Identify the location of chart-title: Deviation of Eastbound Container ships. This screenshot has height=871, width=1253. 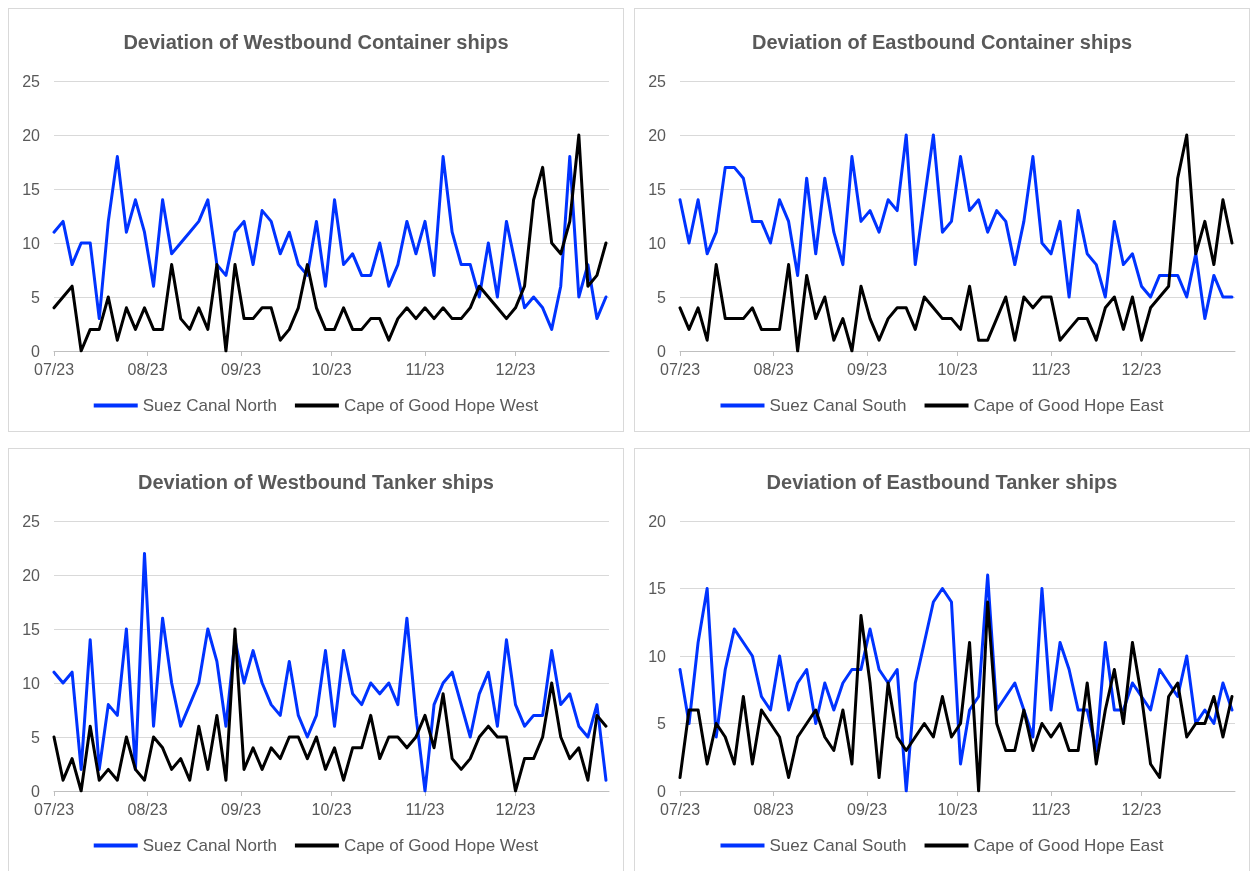
(942, 42).